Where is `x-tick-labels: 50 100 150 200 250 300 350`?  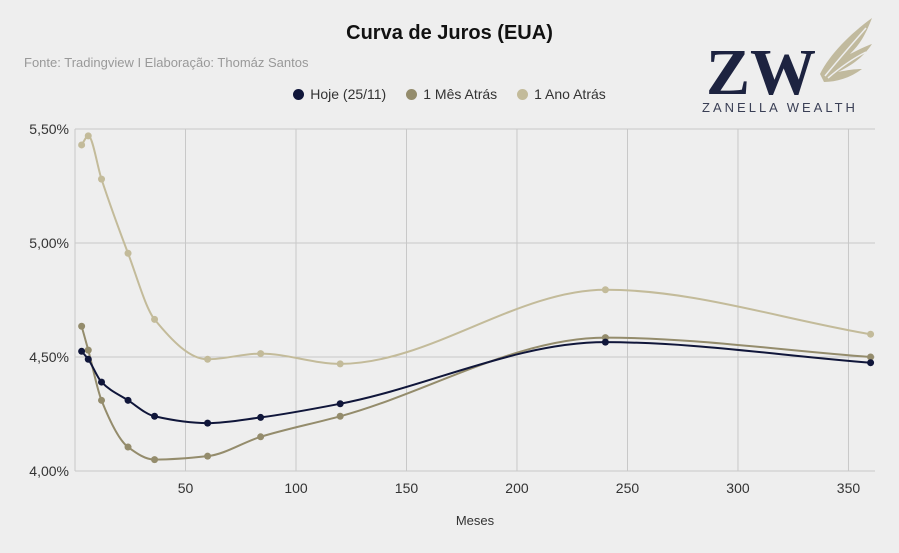 x-tick-labels: 50 100 150 200 250 300 350 is located at coordinates (519, 488).